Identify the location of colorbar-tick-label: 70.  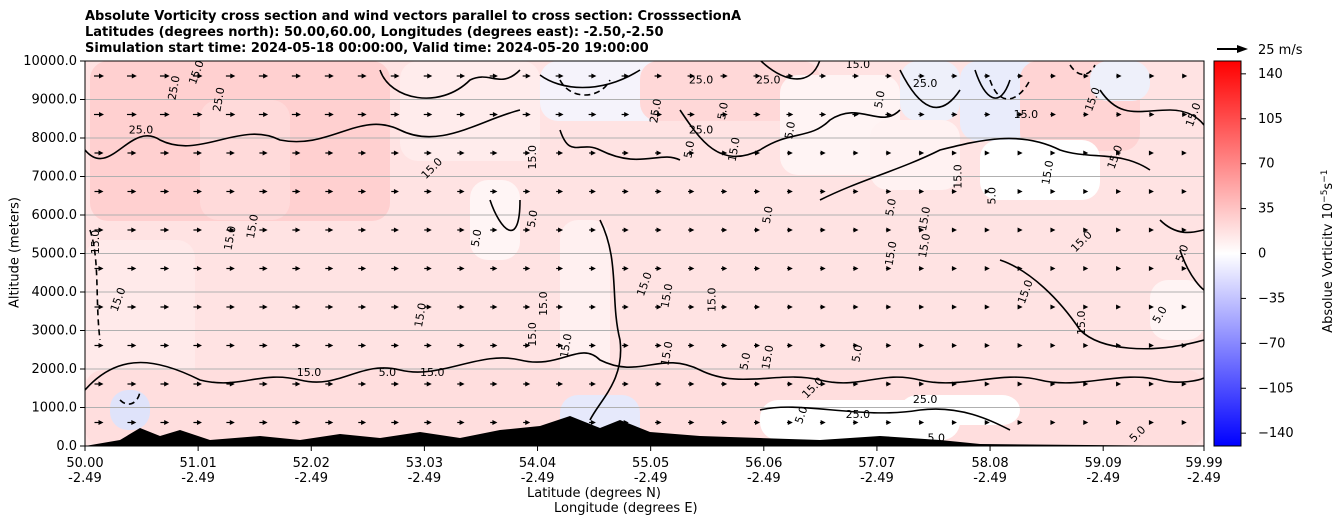
(1266, 164).